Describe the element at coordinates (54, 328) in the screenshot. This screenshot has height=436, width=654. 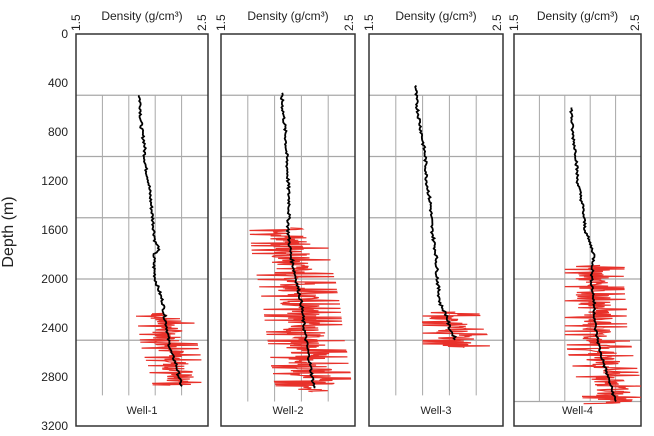
I see `y-tick-label: 2400` at that location.